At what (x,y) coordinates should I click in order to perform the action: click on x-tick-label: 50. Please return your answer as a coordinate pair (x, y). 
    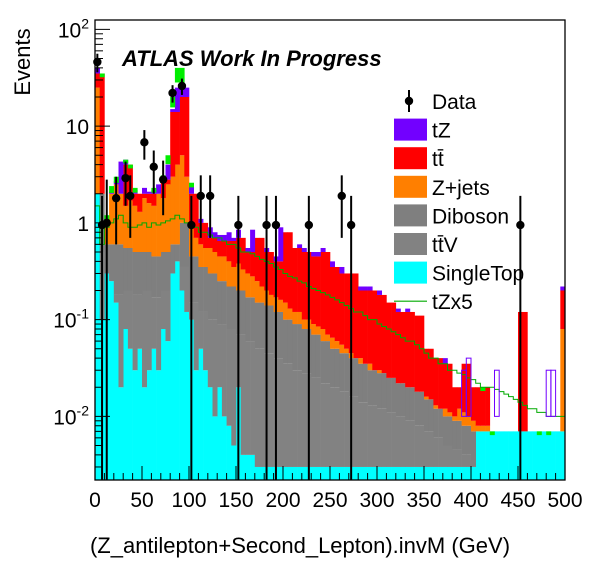
    Looking at the image, I should click on (141, 500).